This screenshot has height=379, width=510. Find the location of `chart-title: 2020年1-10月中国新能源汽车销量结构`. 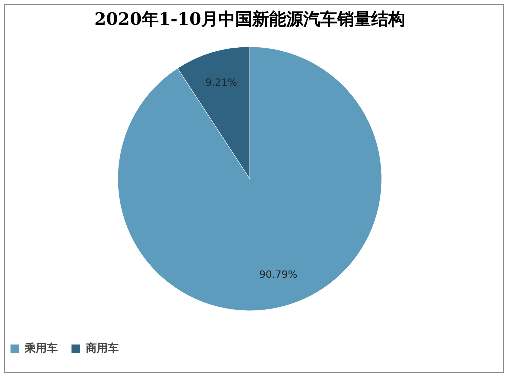

chart-title: 2020年1-10月中国新能源汽车销量结构 is located at coordinates (250, 20).